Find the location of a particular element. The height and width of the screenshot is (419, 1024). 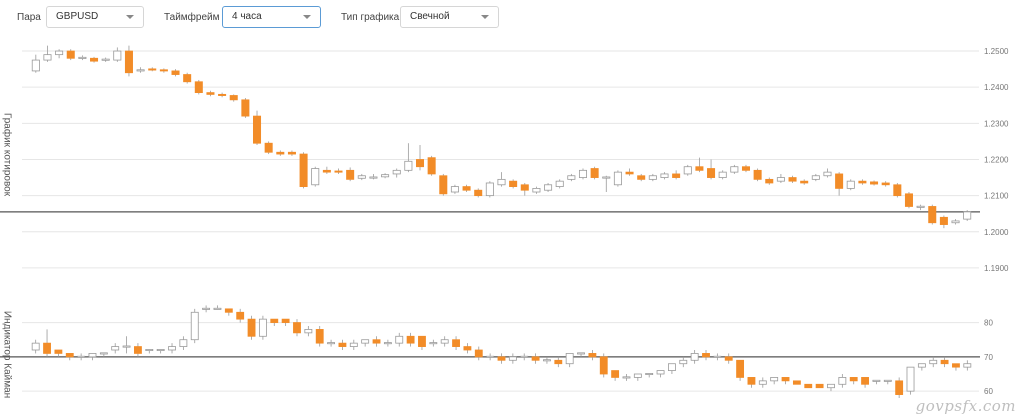

pair-select: GBPUSD is located at coordinates (95, 17).